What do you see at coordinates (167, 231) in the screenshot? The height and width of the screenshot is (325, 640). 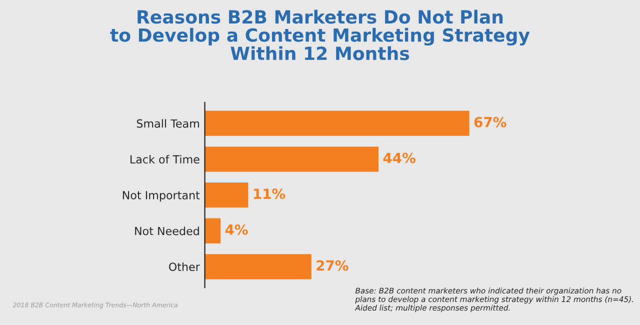 I see `y-tick-label: Not Needed` at bounding box center [167, 231].